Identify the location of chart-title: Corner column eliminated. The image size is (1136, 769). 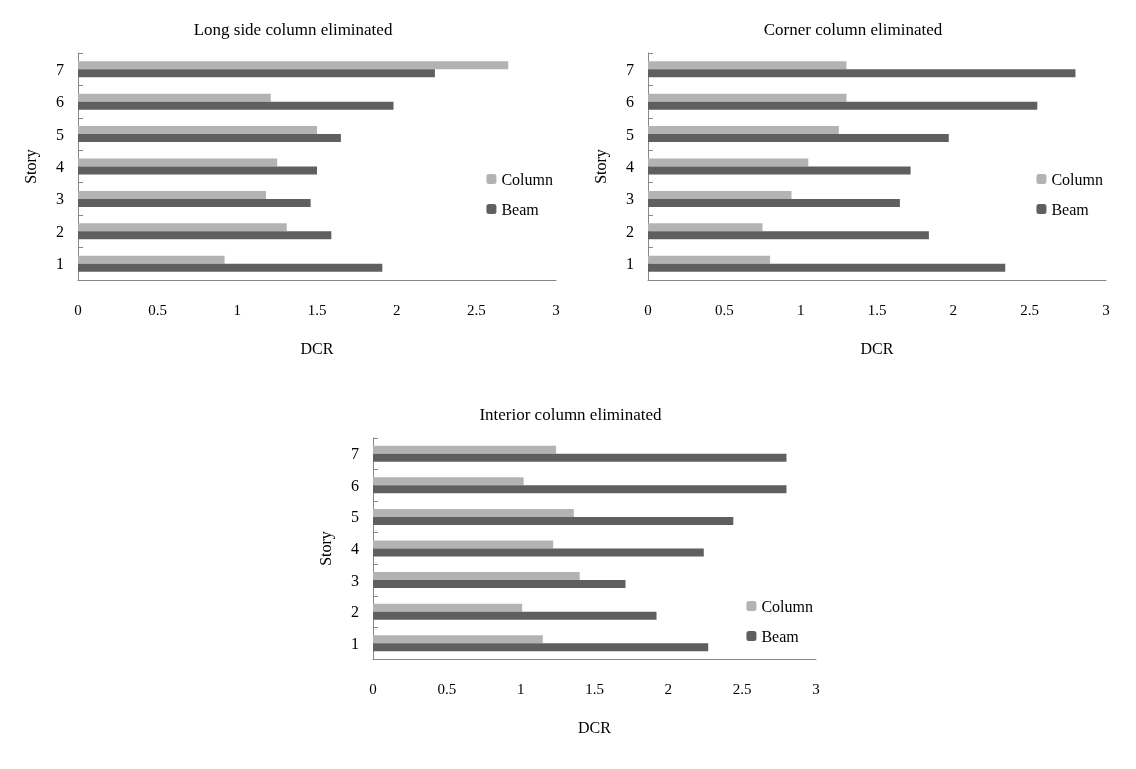
(853, 29).